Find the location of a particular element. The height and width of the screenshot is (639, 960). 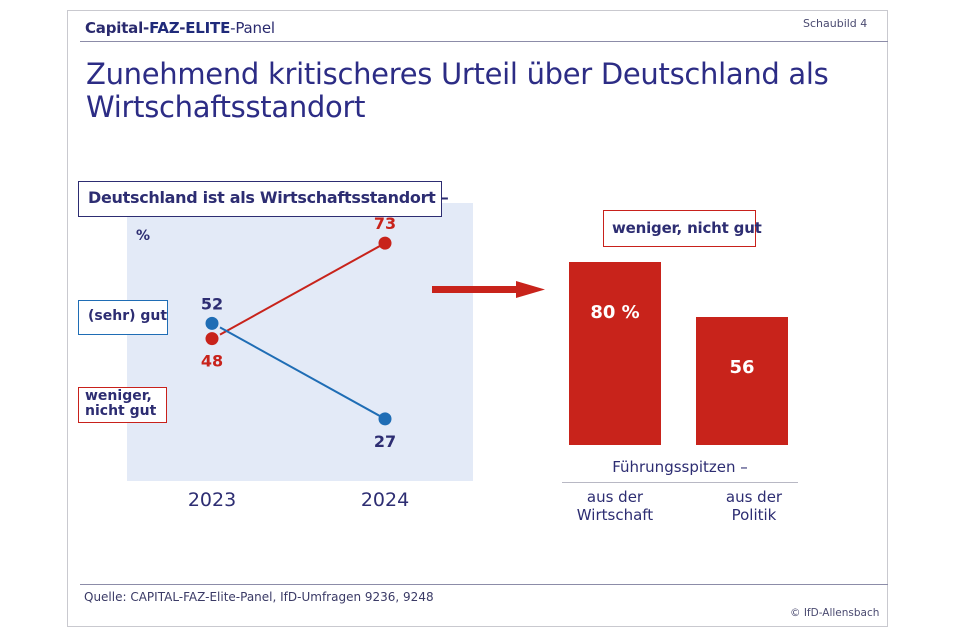

bar-value-label-wirtschaft: 80 % is located at coordinates (615, 312).